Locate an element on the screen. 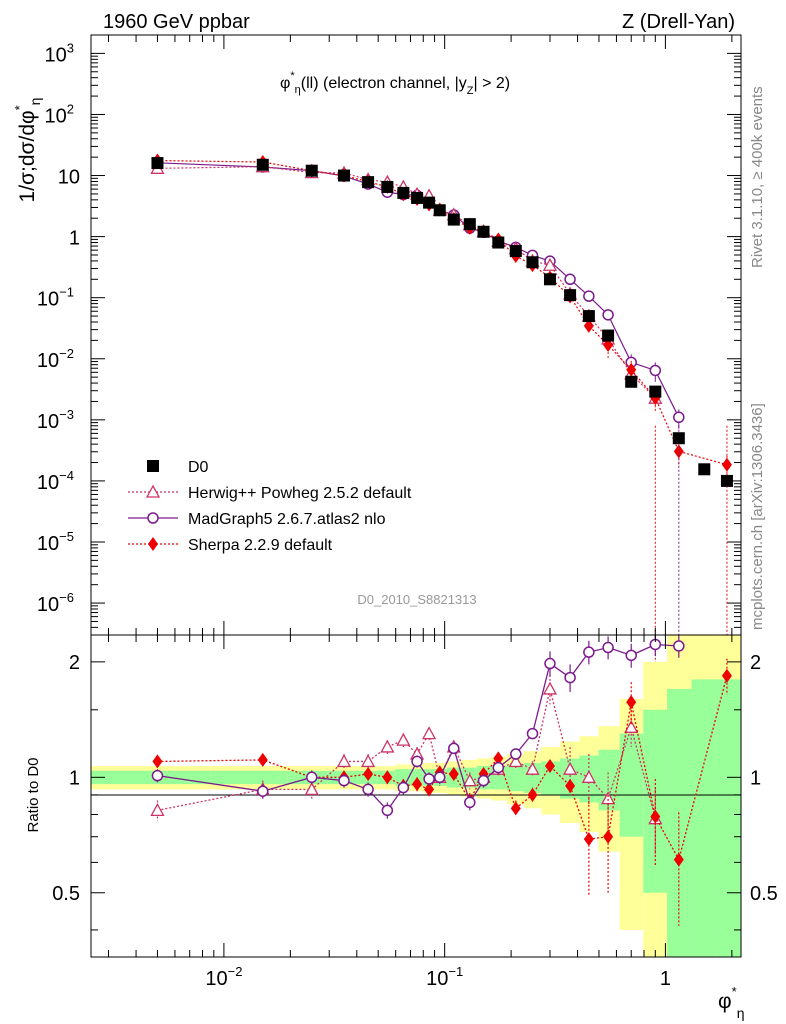  y-tick-label: 10⁻² is located at coordinates (55, 359).